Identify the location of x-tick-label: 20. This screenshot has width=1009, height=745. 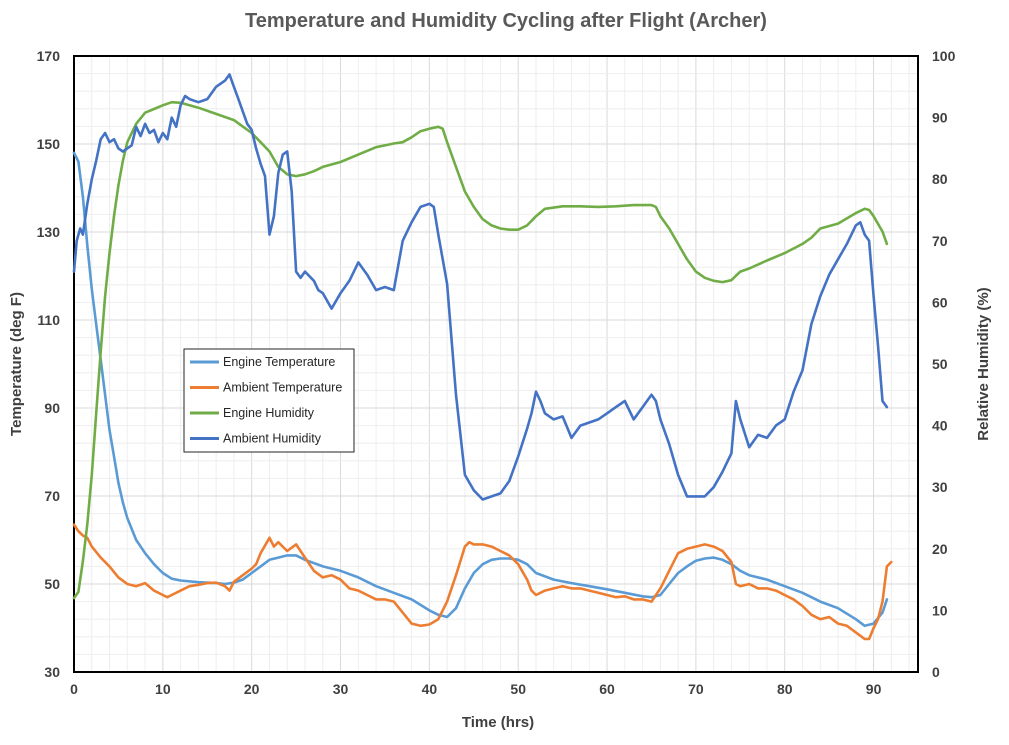
(252, 689).